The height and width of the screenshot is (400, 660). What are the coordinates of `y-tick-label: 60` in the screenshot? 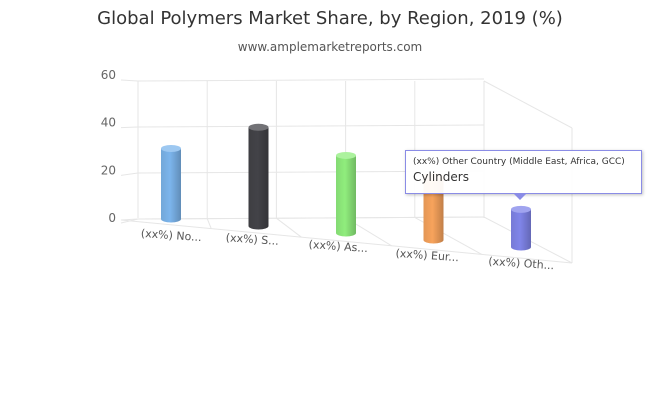 It's located at (108, 75).